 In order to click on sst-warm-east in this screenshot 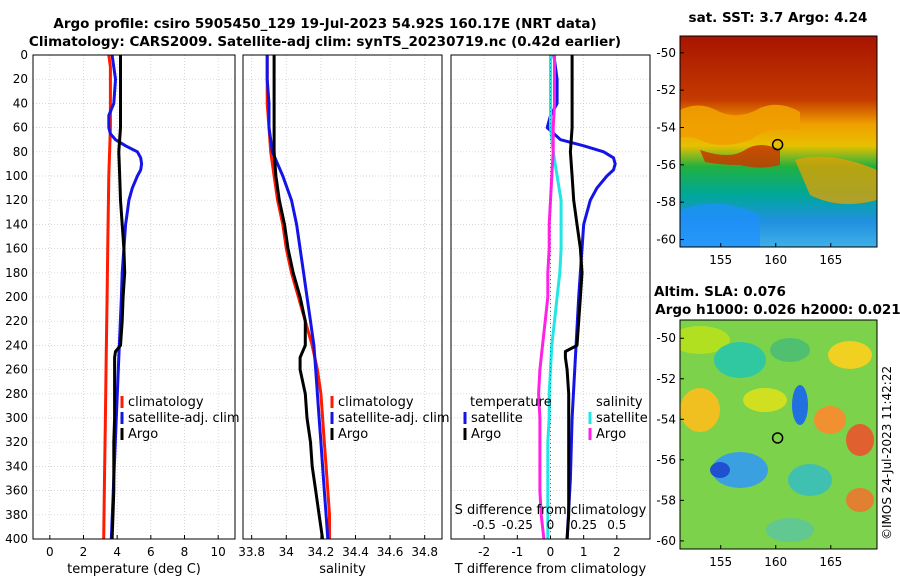, I will do `click(836, 180)`.